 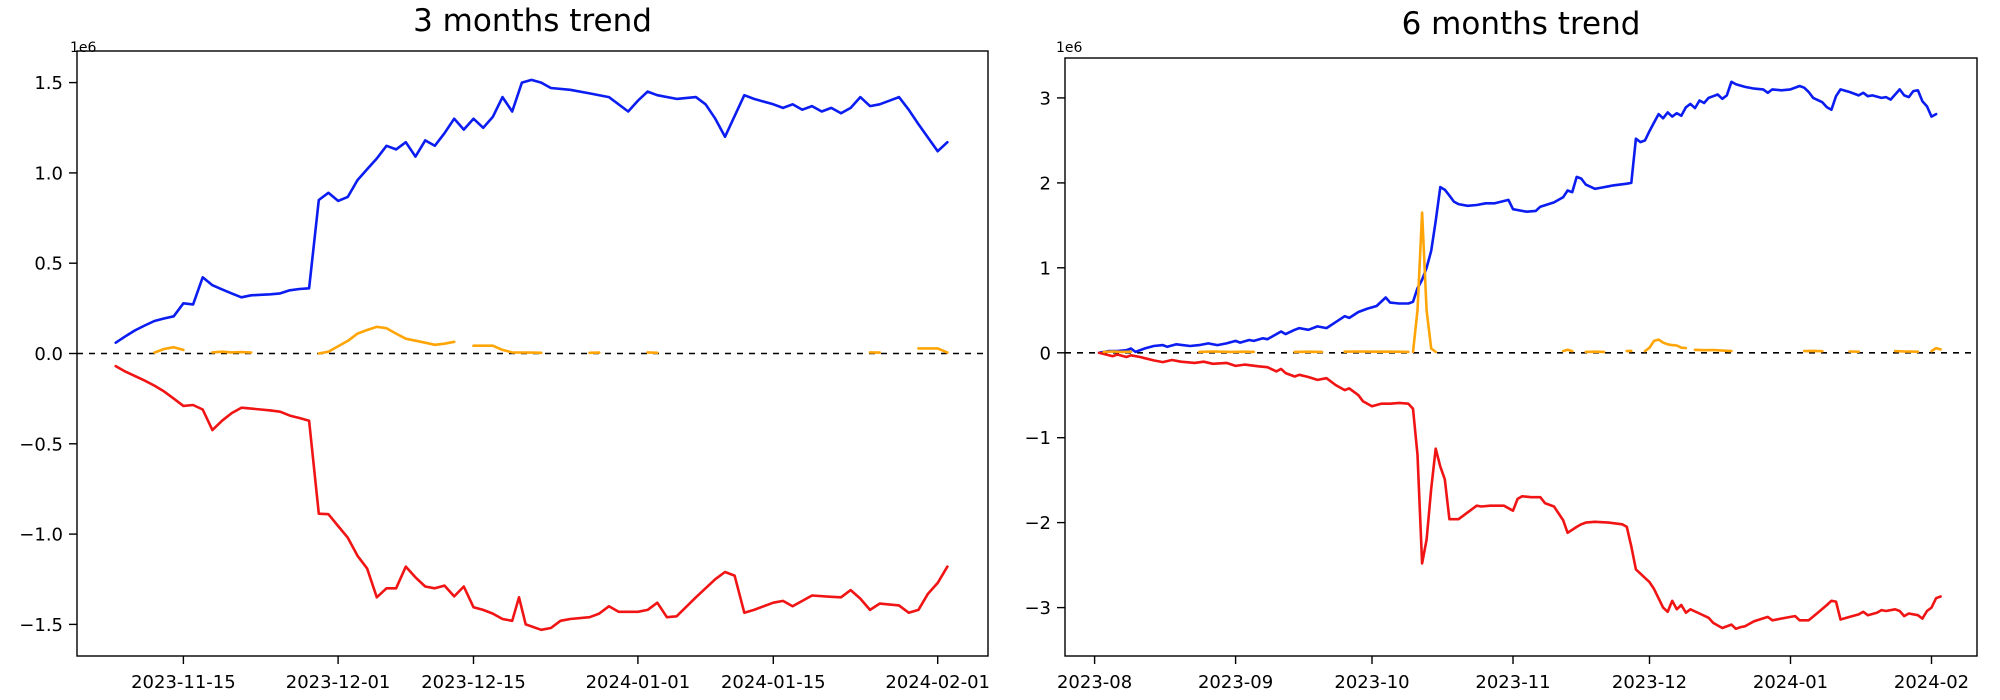 I want to click on y-tick-label: 1.0, so click(x=48, y=173).